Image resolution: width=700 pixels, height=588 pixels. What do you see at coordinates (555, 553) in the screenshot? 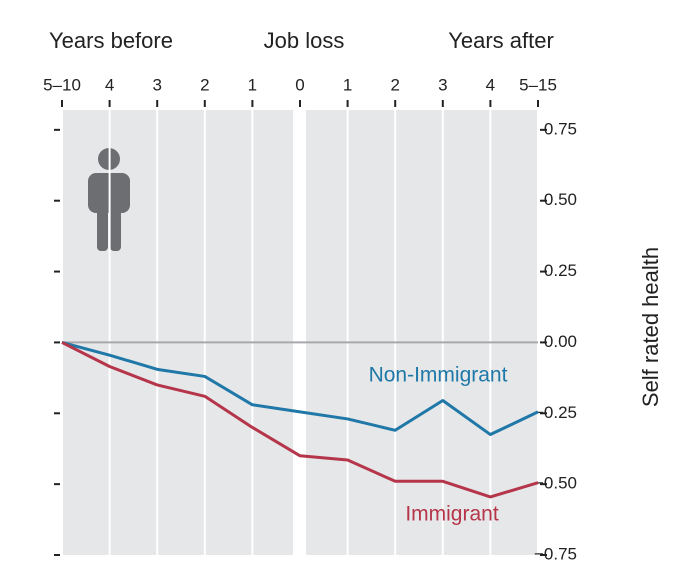
I see `y-tick-label: −0.75` at bounding box center [555, 553].